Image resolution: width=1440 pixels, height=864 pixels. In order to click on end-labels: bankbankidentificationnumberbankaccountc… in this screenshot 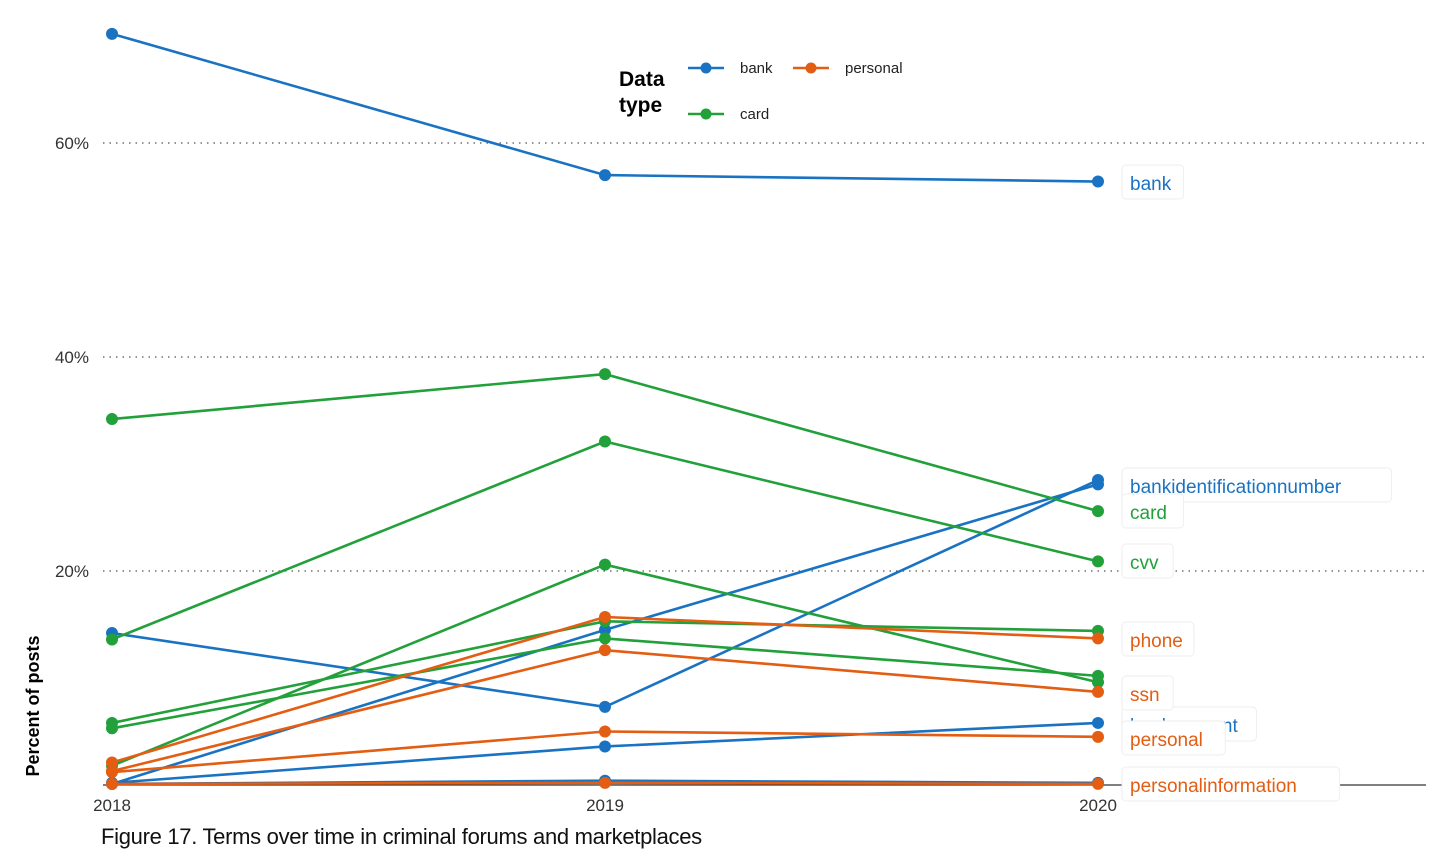, I will do `click(1257, 483)`.